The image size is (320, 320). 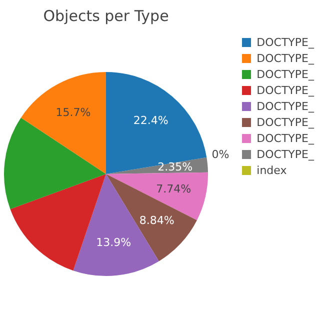 What do you see at coordinates (175, 167) in the screenshot?
I see `data-label: 2.35%` at bounding box center [175, 167].